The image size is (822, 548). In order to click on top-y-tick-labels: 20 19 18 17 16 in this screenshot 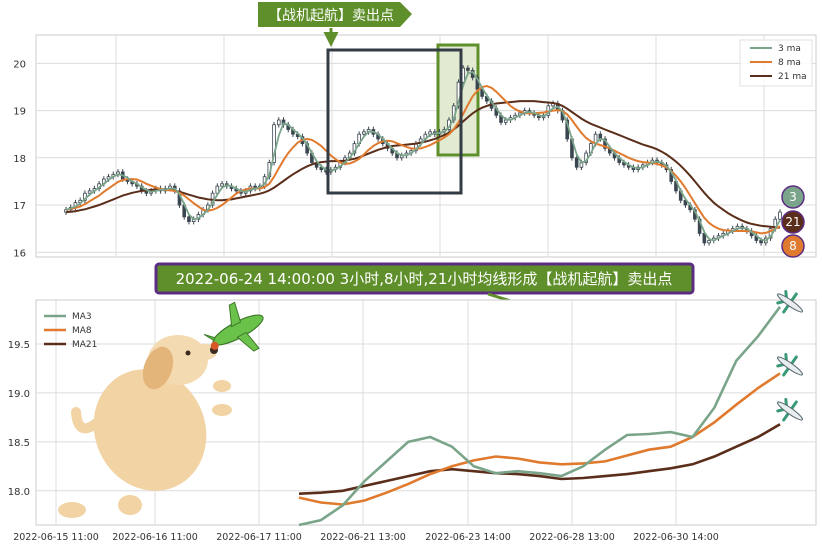, I will do `click(19, 159)`.